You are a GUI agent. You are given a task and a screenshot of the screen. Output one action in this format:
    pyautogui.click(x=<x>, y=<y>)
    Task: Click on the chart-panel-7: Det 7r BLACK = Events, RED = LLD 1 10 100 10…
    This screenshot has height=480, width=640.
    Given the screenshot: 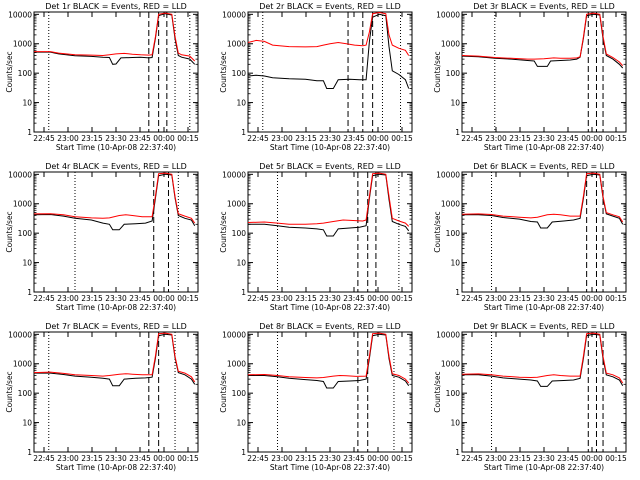 What is the action you would take?
    pyautogui.click(x=102, y=397)
    